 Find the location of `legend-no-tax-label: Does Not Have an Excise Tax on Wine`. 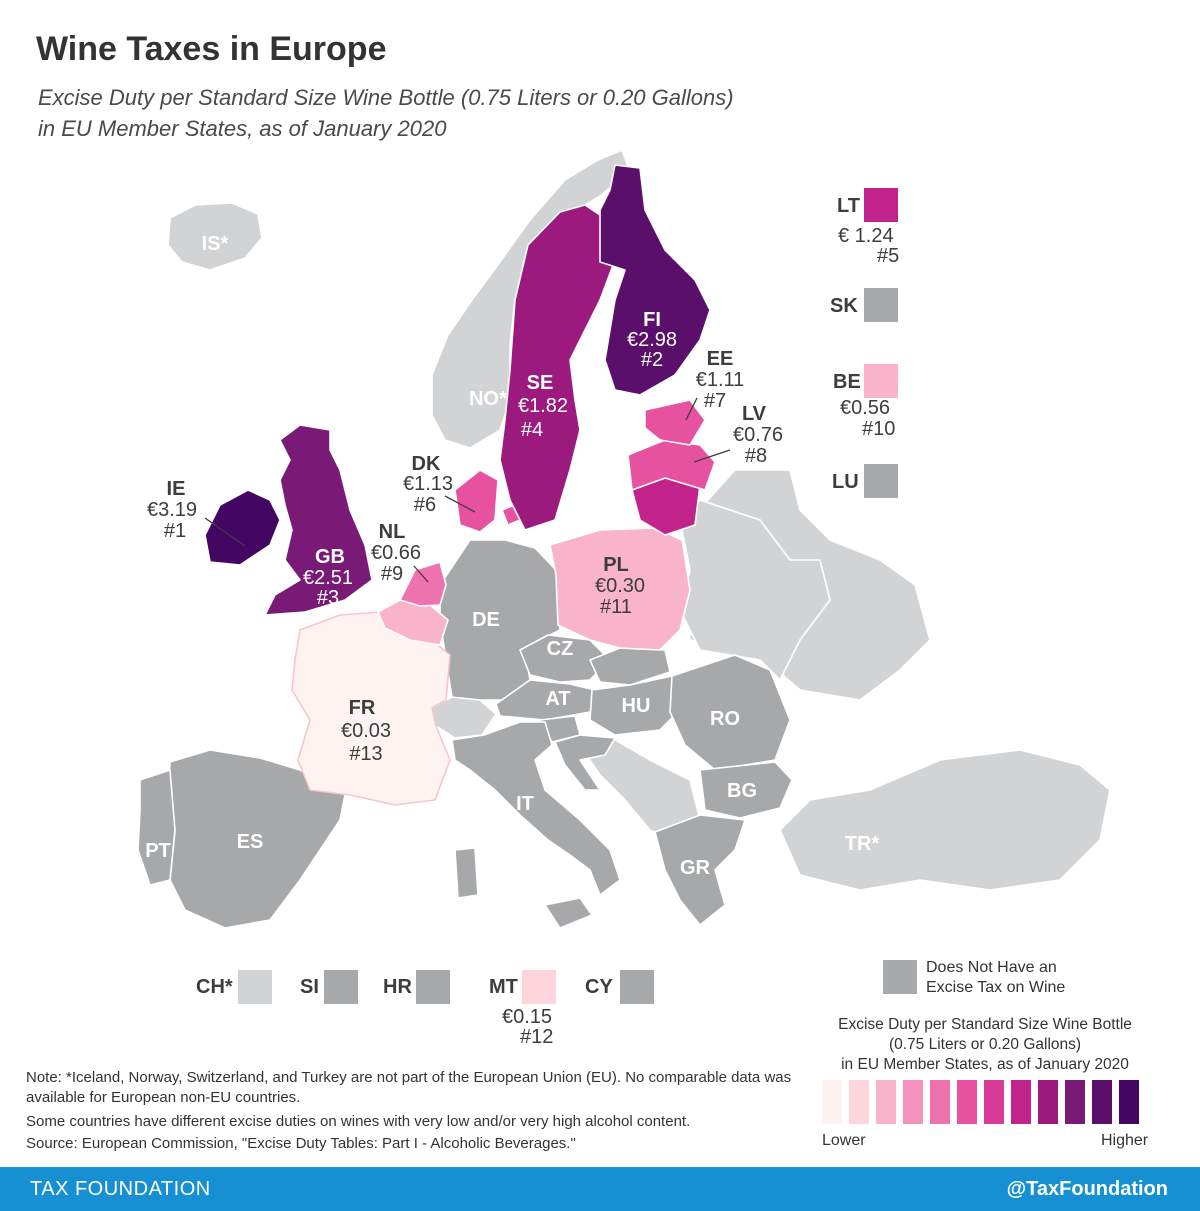

legend-no-tax-label: Does Not Have an Excise Tax on Wine is located at coordinates (995, 978).